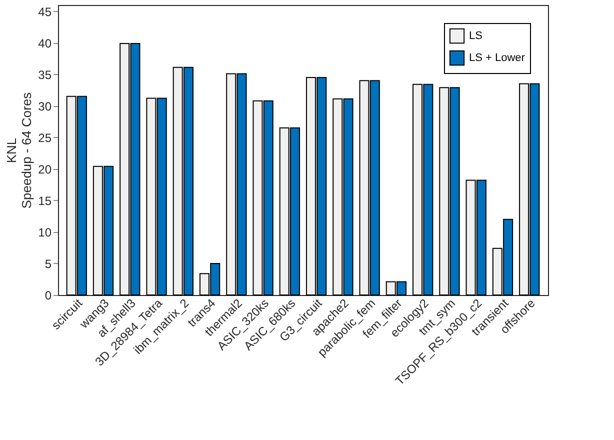 Image resolution: width=614 pixels, height=440 pixels. Describe the element at coordinates (45, 75) in the screenshot. I see `y-tick-label: 35` at that location.